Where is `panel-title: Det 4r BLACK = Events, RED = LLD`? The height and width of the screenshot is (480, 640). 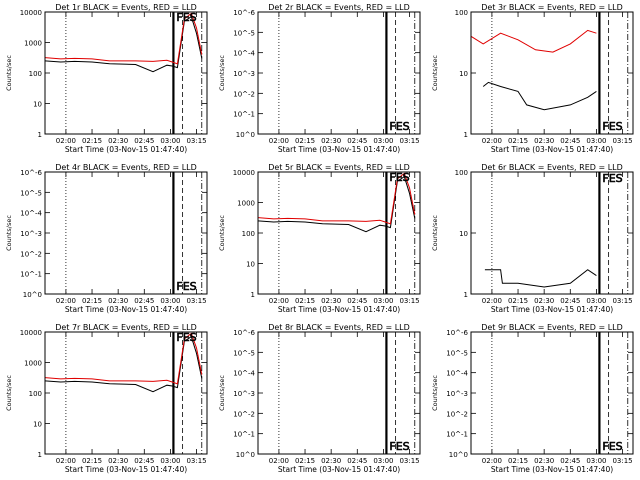 panel-title: Det 4r BLACK = Events, RED = LLD is located at coordinates (126, 167).